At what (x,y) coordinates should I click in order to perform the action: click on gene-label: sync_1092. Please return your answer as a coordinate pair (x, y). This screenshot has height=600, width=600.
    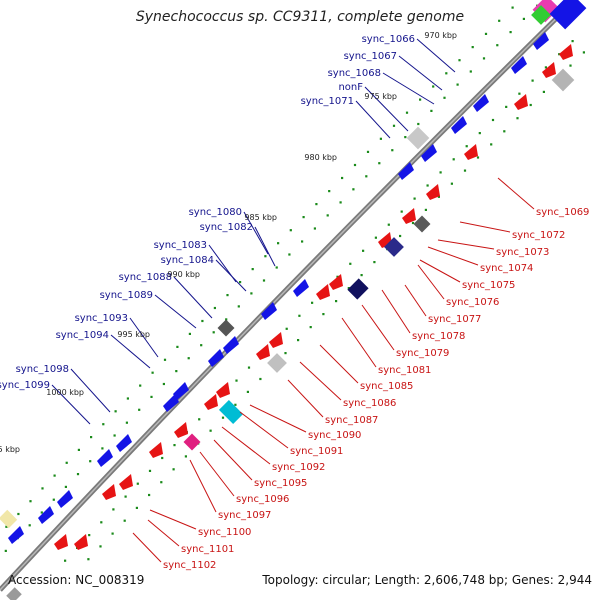
    Looking at the image, I should click on (298, 467).